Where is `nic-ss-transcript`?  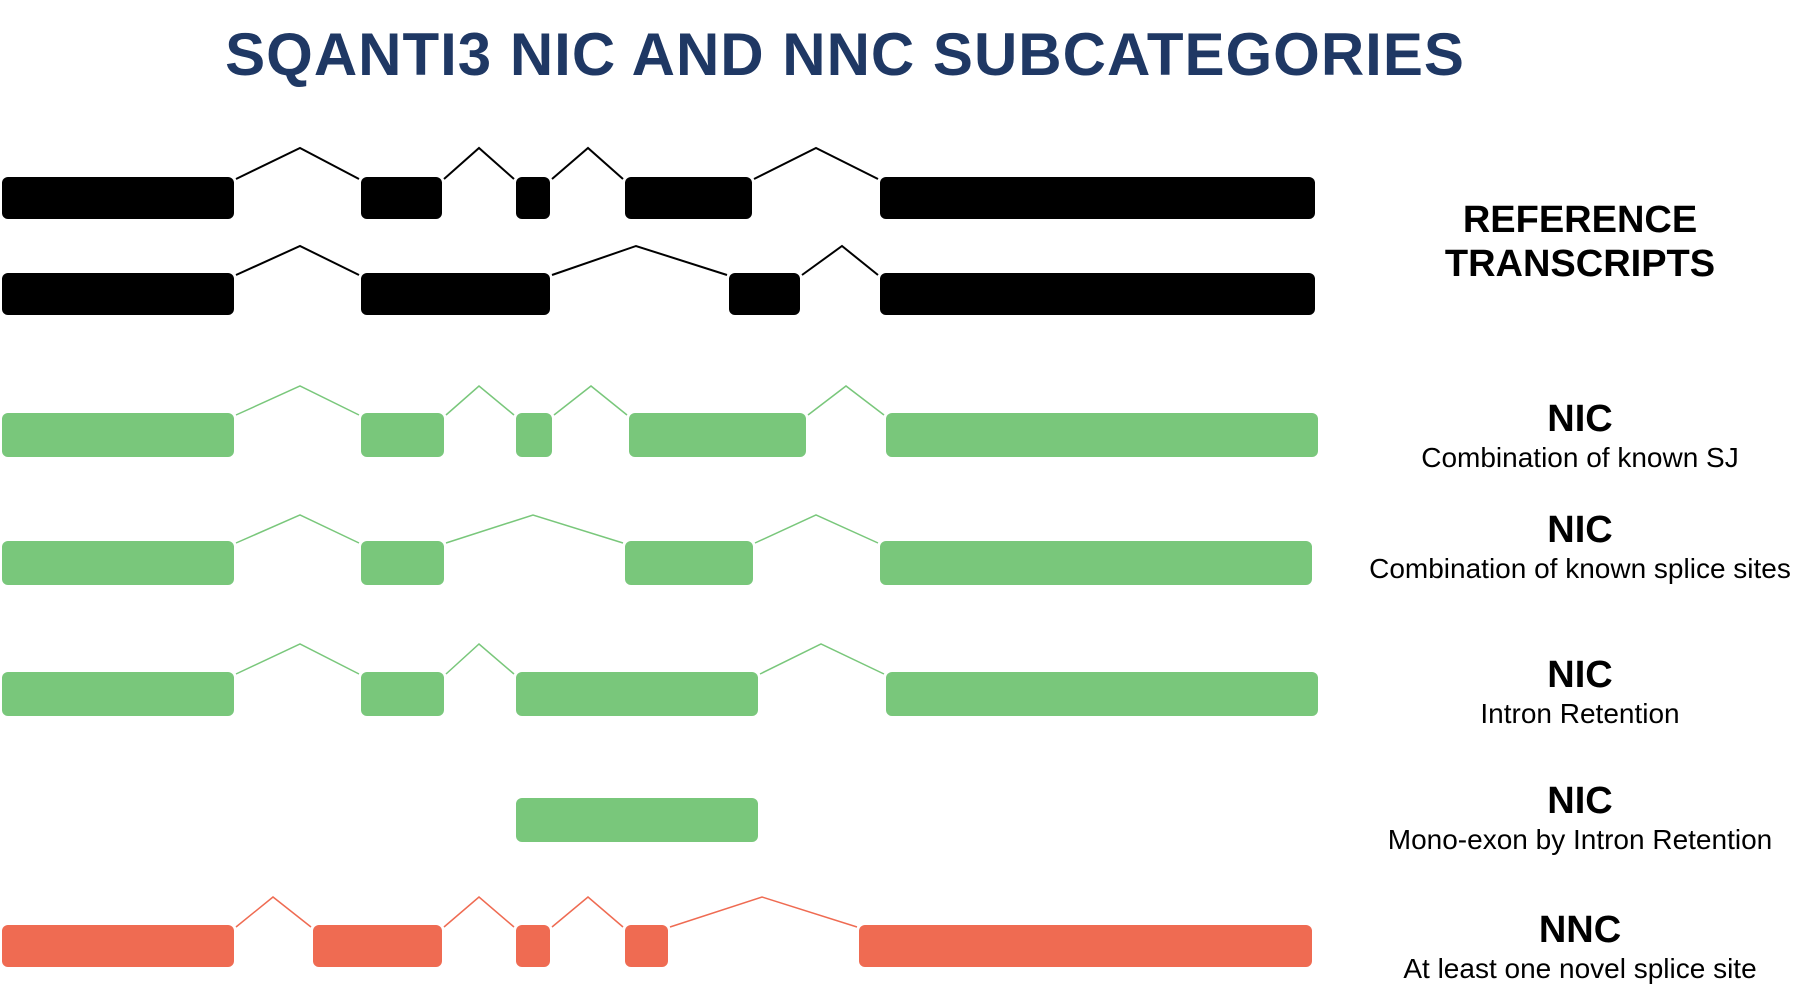
nic-ss-transcript is located at coordinates (657, 549).